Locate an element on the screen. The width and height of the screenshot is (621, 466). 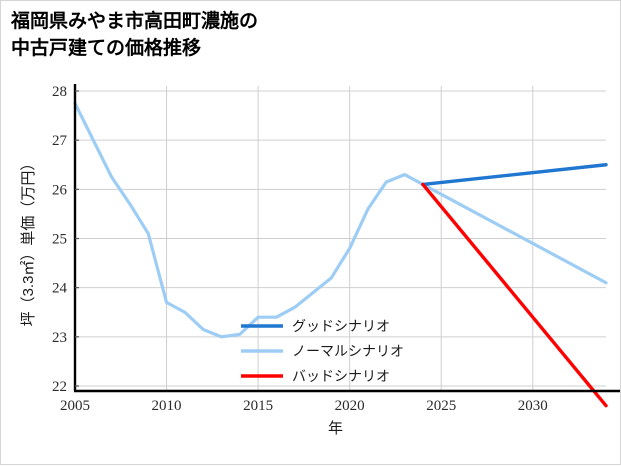
y-tick-label: 22 is located at coordinates (59, 387).